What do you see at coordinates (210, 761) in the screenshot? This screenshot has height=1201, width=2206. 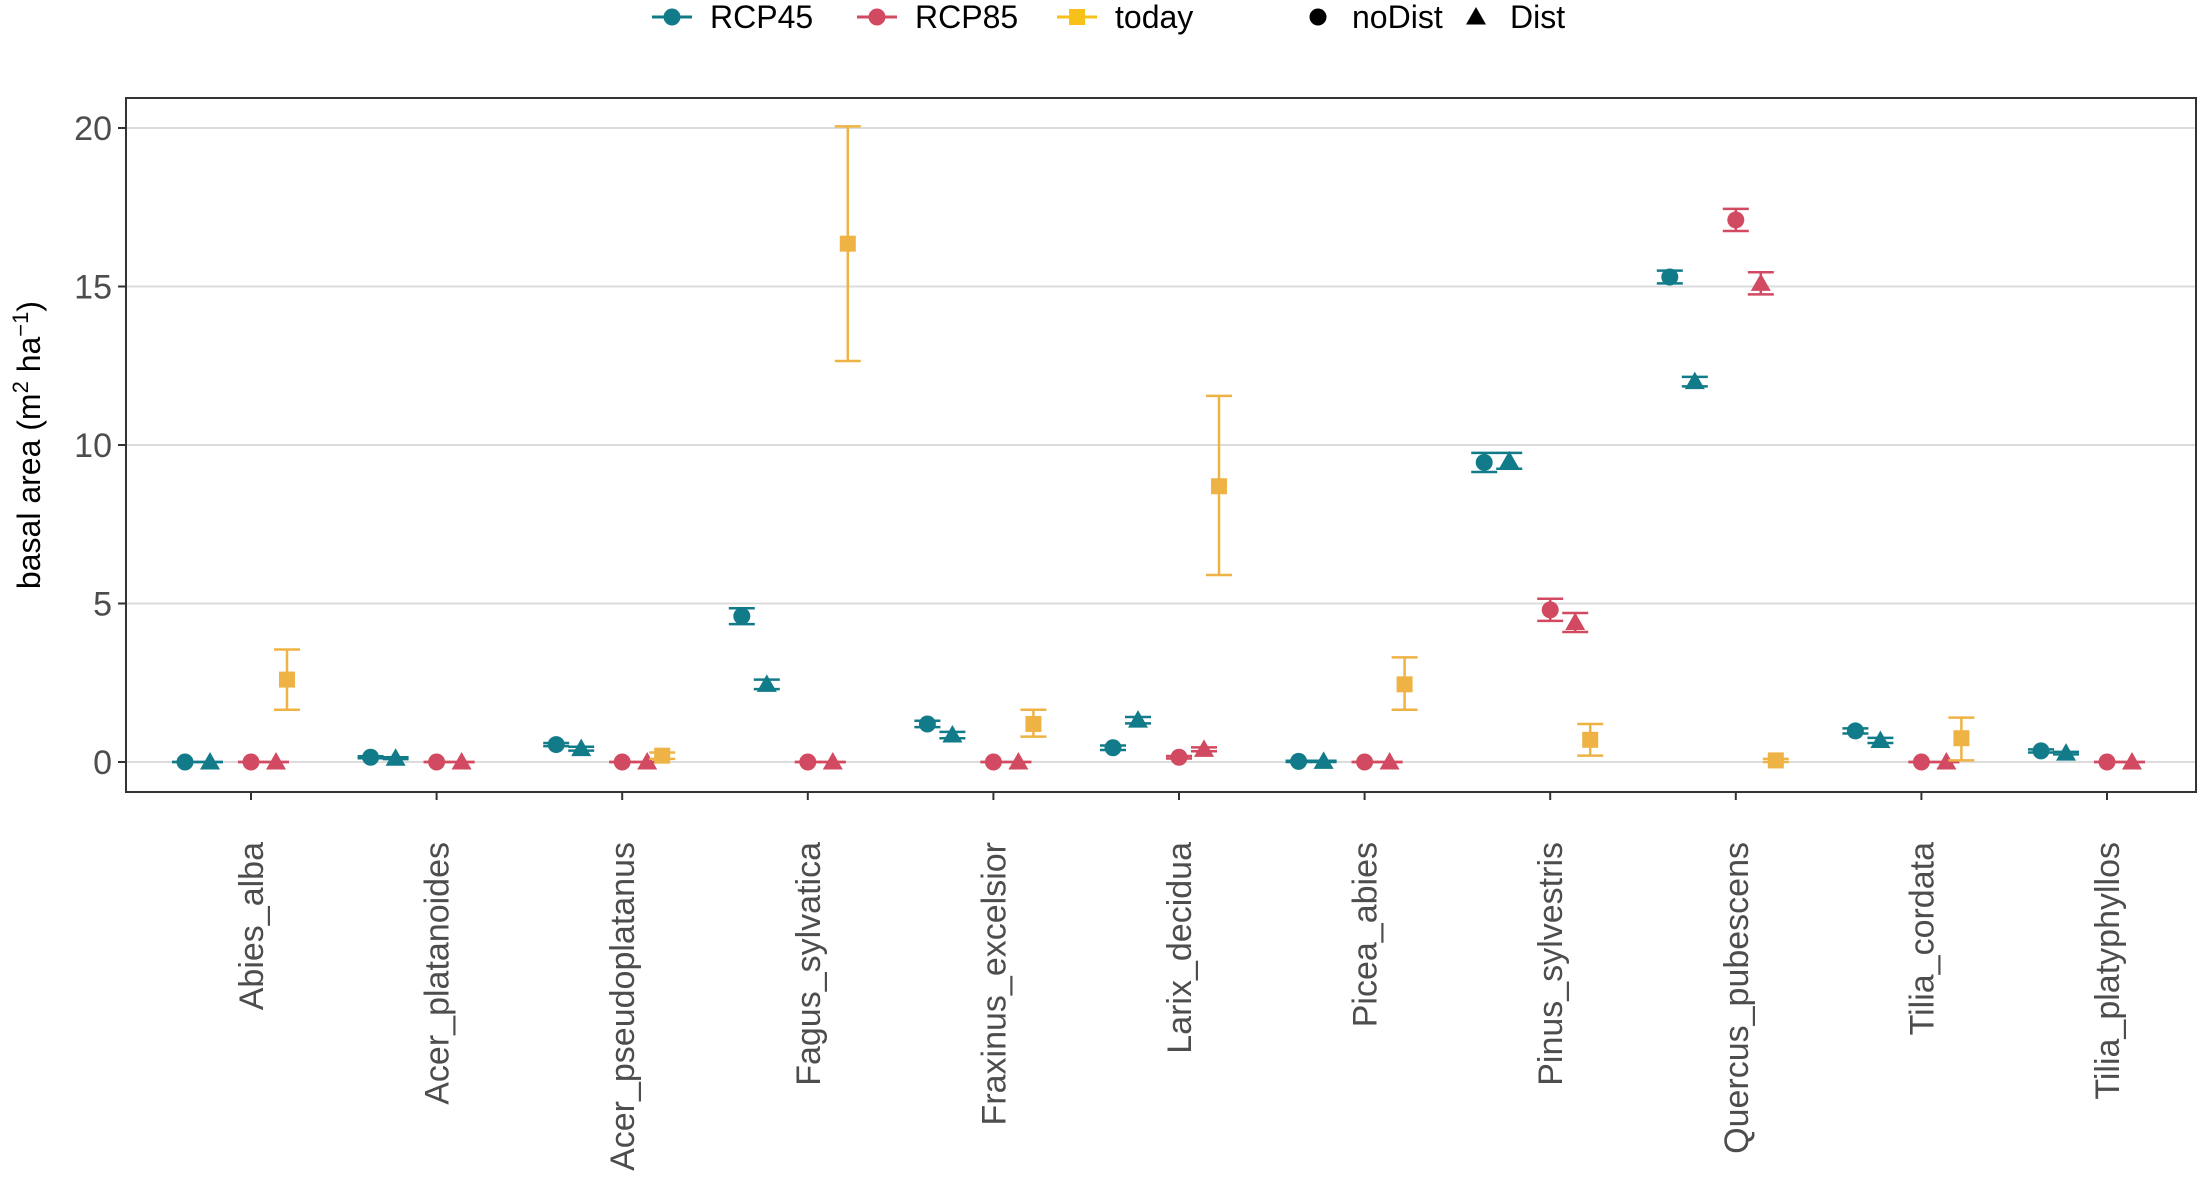 I see `point-RCP45-Dist-Abies_alba` at bounding box center [210, 761].